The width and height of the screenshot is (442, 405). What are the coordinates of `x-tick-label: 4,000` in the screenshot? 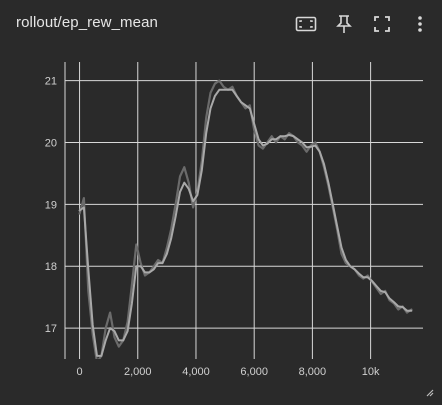 It's located at (196, 372).